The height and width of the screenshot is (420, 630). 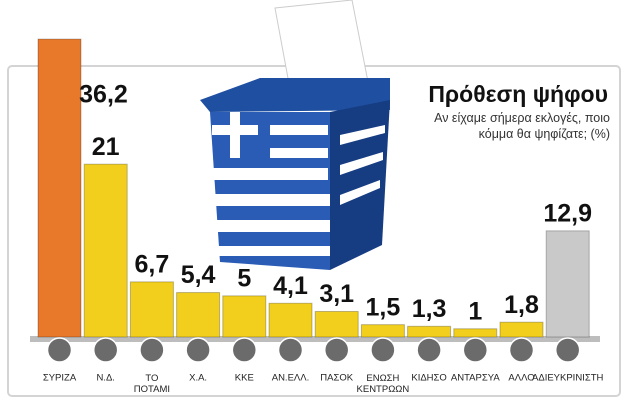 I want to click on x-tick-label: ΑΝΤΑΡΣΥΑ, so click(x=475, y=378).